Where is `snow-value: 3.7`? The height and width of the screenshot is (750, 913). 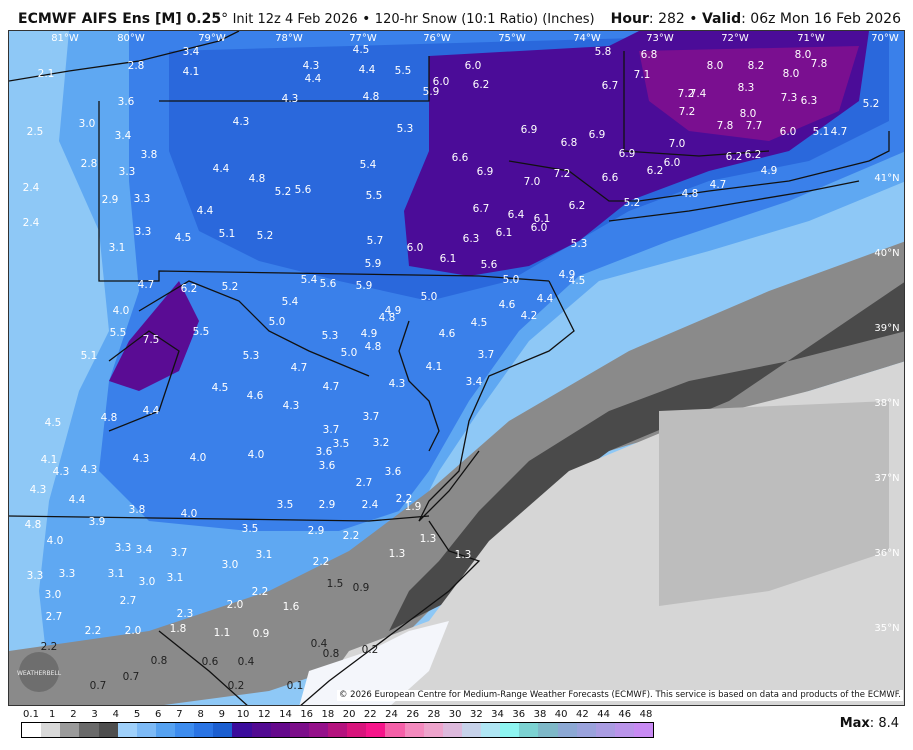
snow-value: 3.7 is located at coordinates (371, 417).